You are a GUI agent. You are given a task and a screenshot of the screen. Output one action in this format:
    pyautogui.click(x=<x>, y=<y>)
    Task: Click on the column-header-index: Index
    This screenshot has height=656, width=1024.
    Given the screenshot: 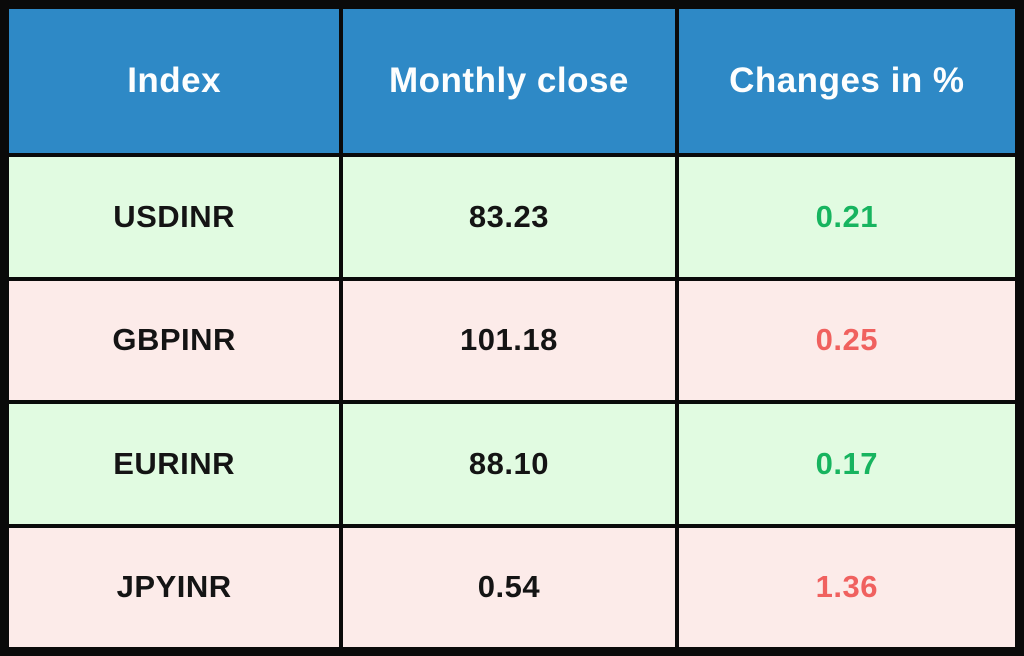 What is the action you would take?
    pyautogui.click(x=174, y=81)
    